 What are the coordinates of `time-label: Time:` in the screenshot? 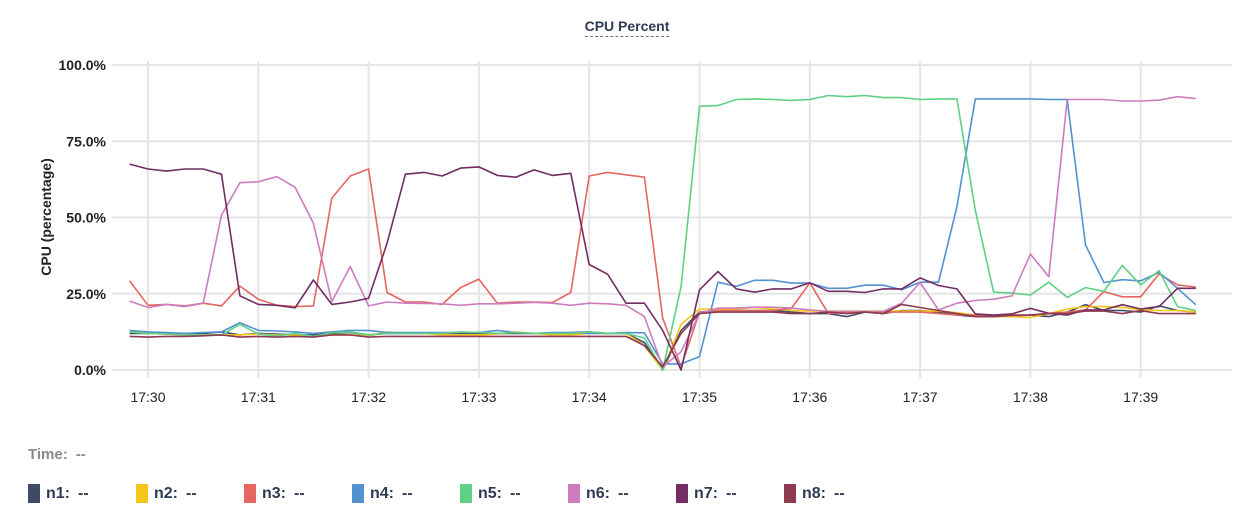 It's located at (48, 454).